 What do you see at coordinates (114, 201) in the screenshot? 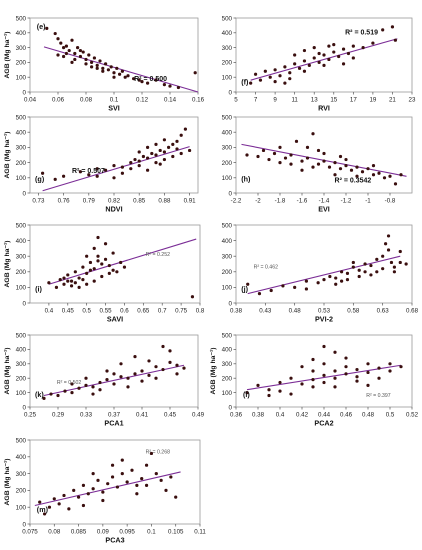
I see `x-tick-label: 0.82` at bounding box center [114, 201].